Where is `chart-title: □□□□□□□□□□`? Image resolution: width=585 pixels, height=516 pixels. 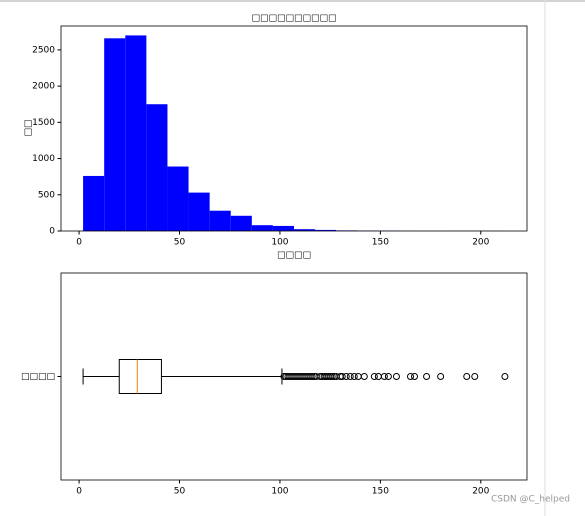 chart-title: □□□□□□□□□□ is located at coordinates (293, 19).